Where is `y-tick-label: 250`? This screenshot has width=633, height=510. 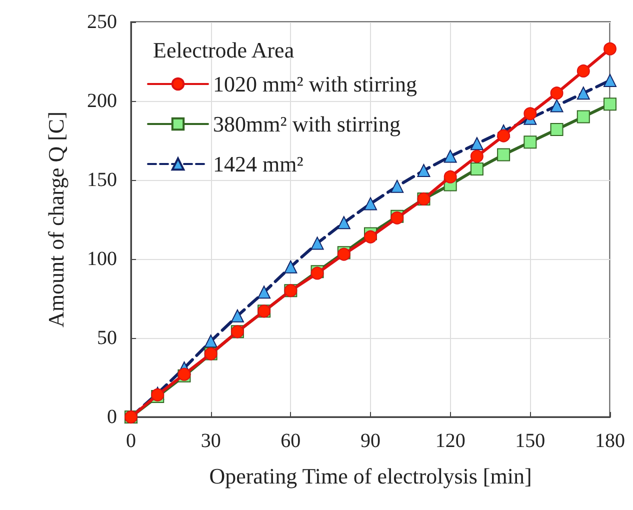
y-tick-label: 250 is located at coordinates (102, 22).